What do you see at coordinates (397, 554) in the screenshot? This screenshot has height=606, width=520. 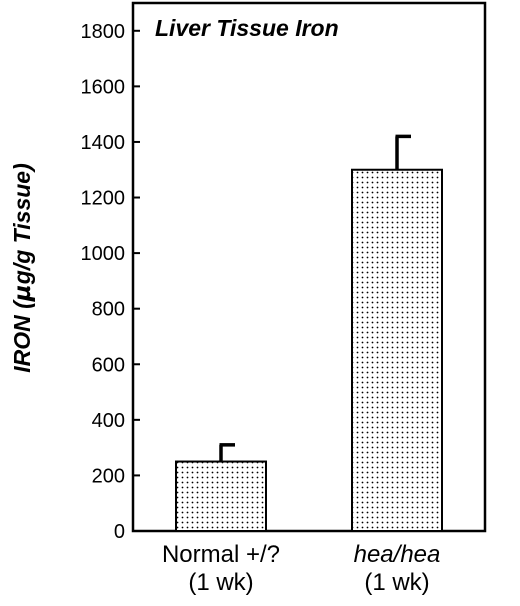 I see `category-label: hea/hea` at bounding box center [397, 554].